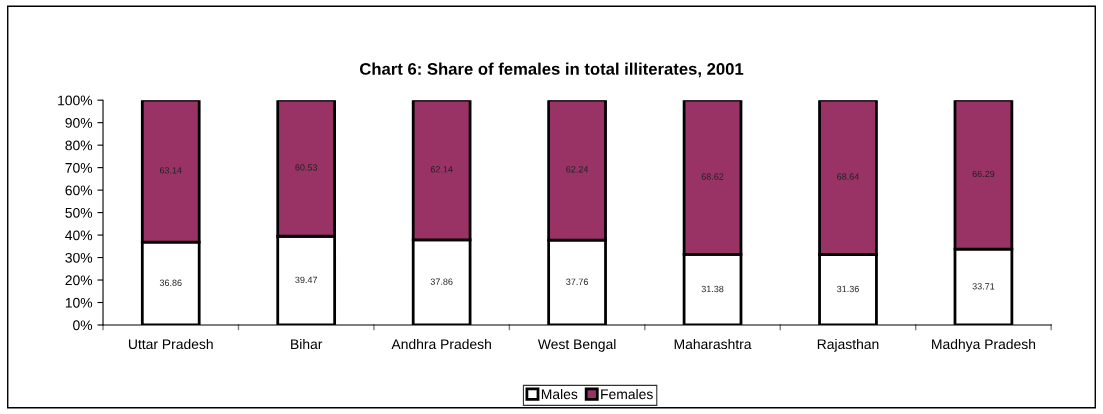 Image resolution: width=1103 pixels, height=414 pixels. What do you see at coordinates (306, 167) in the screenshot?
I see `data-label: 60.53` at bounding box center [306, 167].